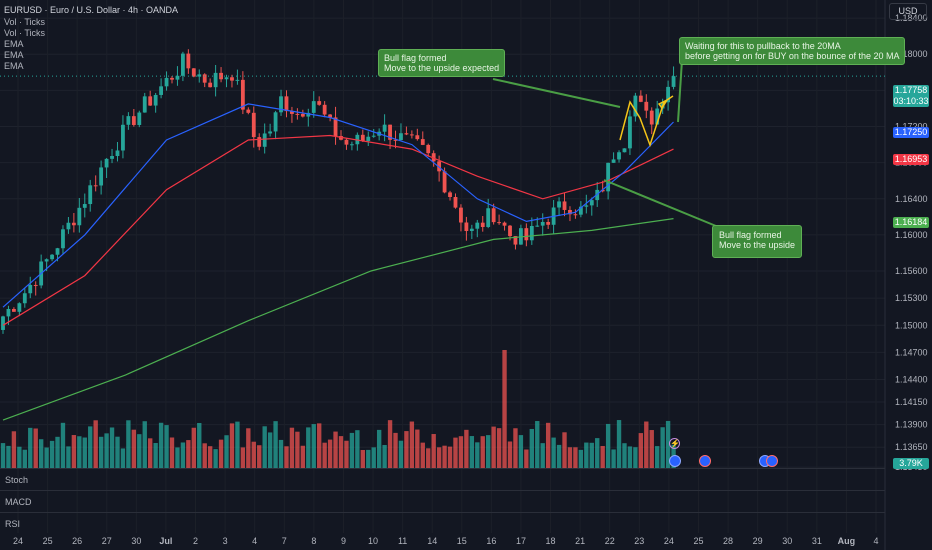  I want to click on indicator-volume-1: Vol · Ticks, so click(25, 22).